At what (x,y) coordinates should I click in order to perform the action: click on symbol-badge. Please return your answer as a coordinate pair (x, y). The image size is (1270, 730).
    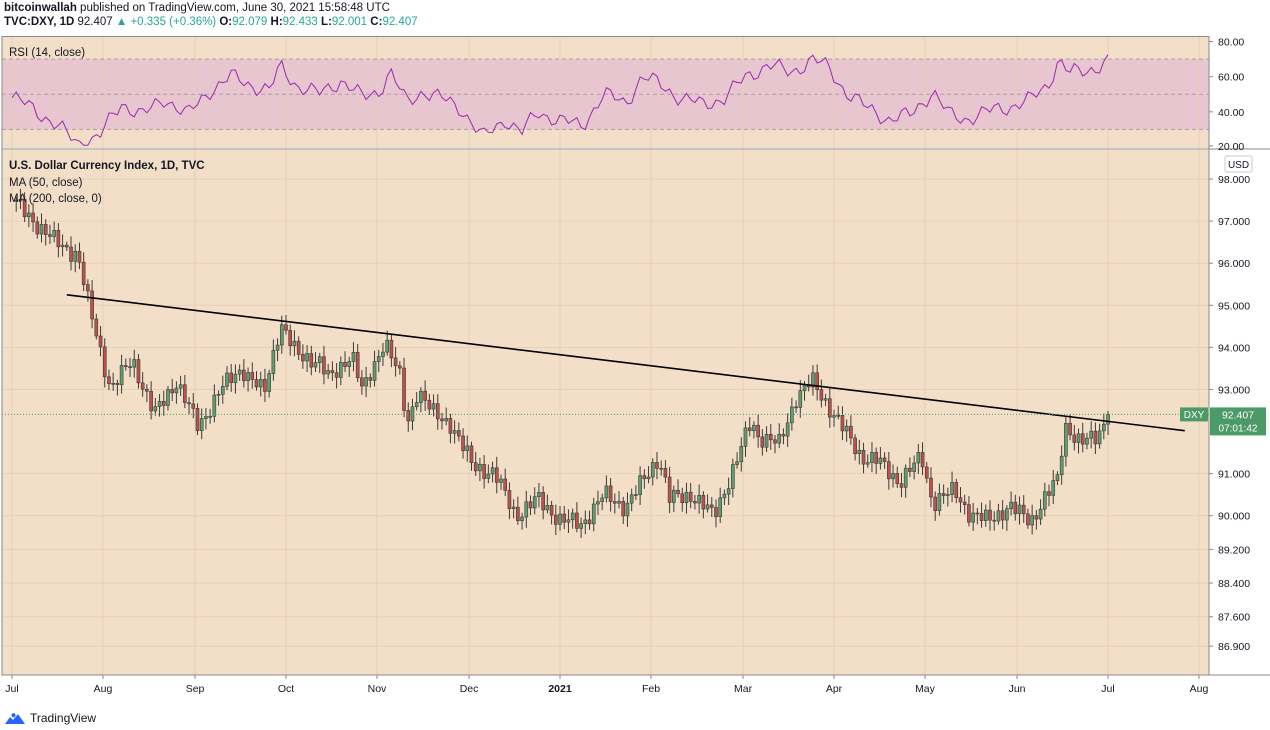
    Looking at the image, I should click on (1194, 414).